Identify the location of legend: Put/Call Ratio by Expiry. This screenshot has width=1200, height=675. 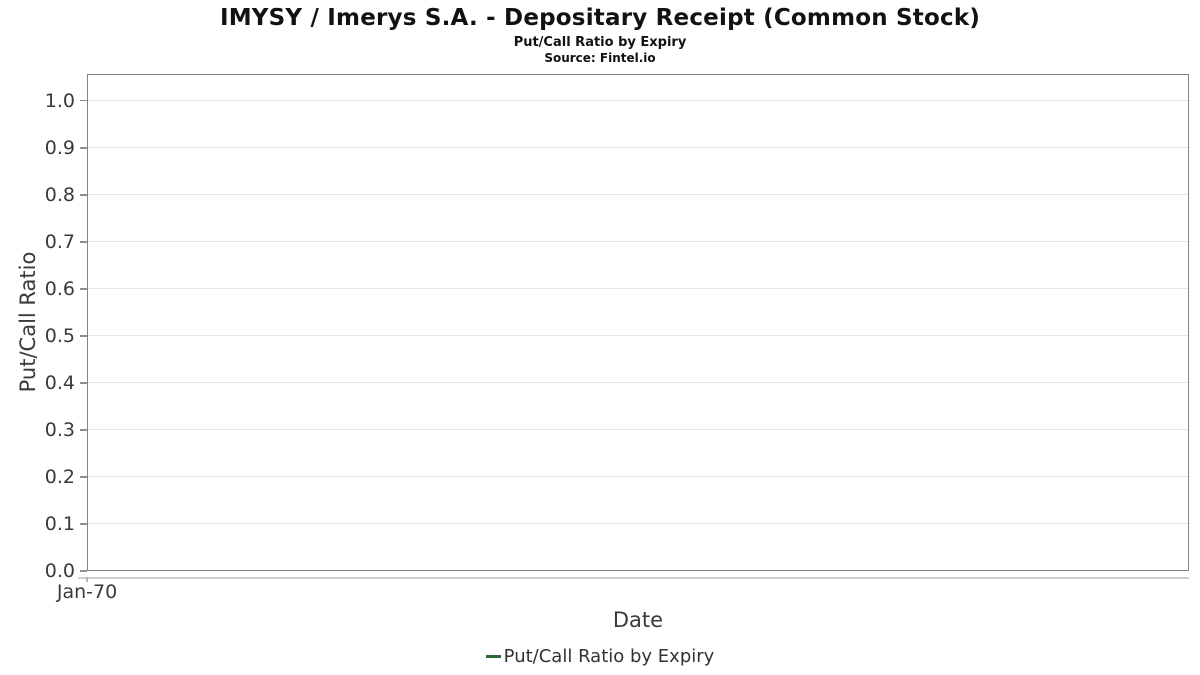
(600, 656).